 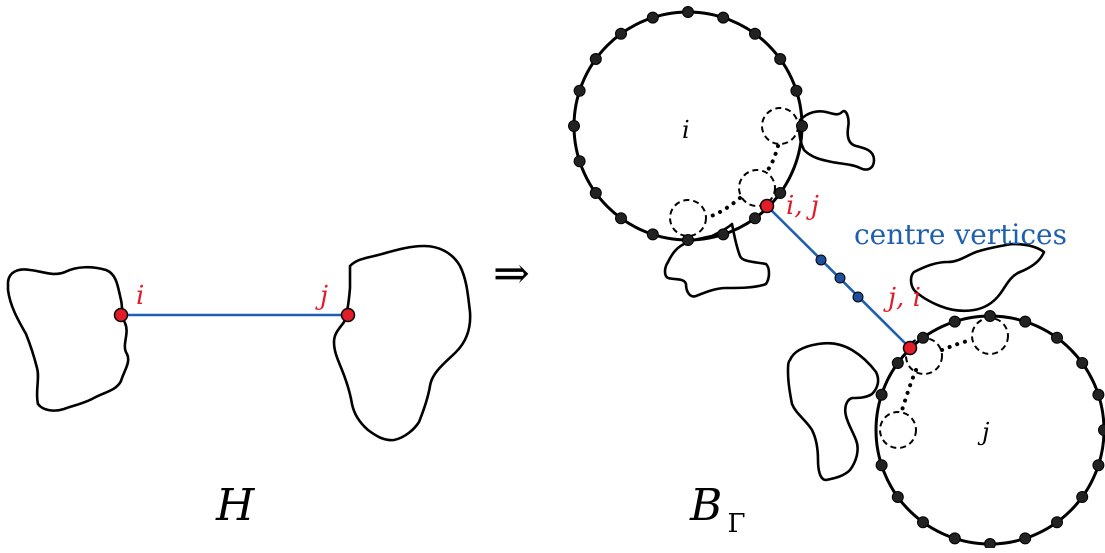 I want to click on implies-arrow: ⇒, so click(x=511, y=273).